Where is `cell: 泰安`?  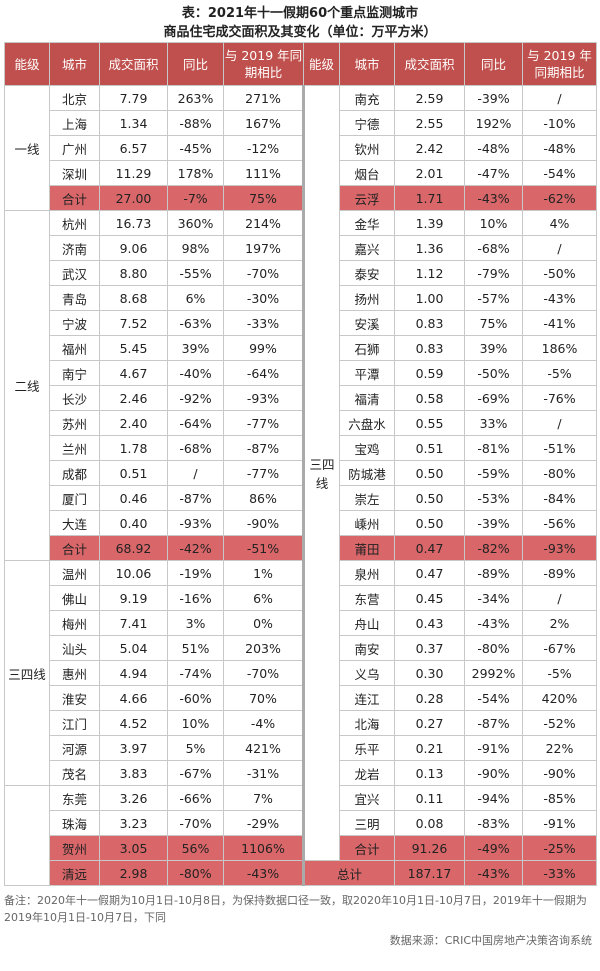 cell: 泰安 is located at coordinates (367, 273).